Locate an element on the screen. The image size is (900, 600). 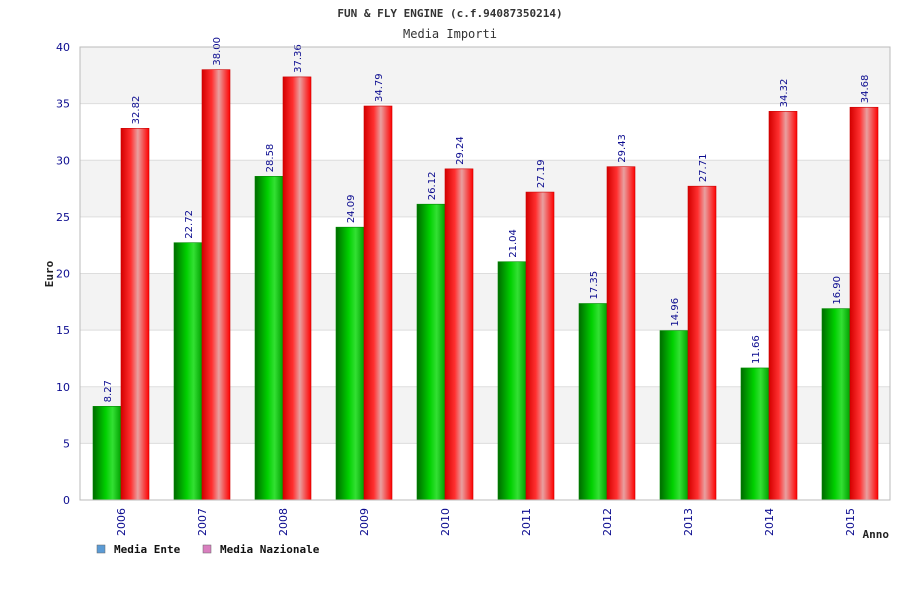
x-tick-label: 2013 is located at coordinates (688, 522).